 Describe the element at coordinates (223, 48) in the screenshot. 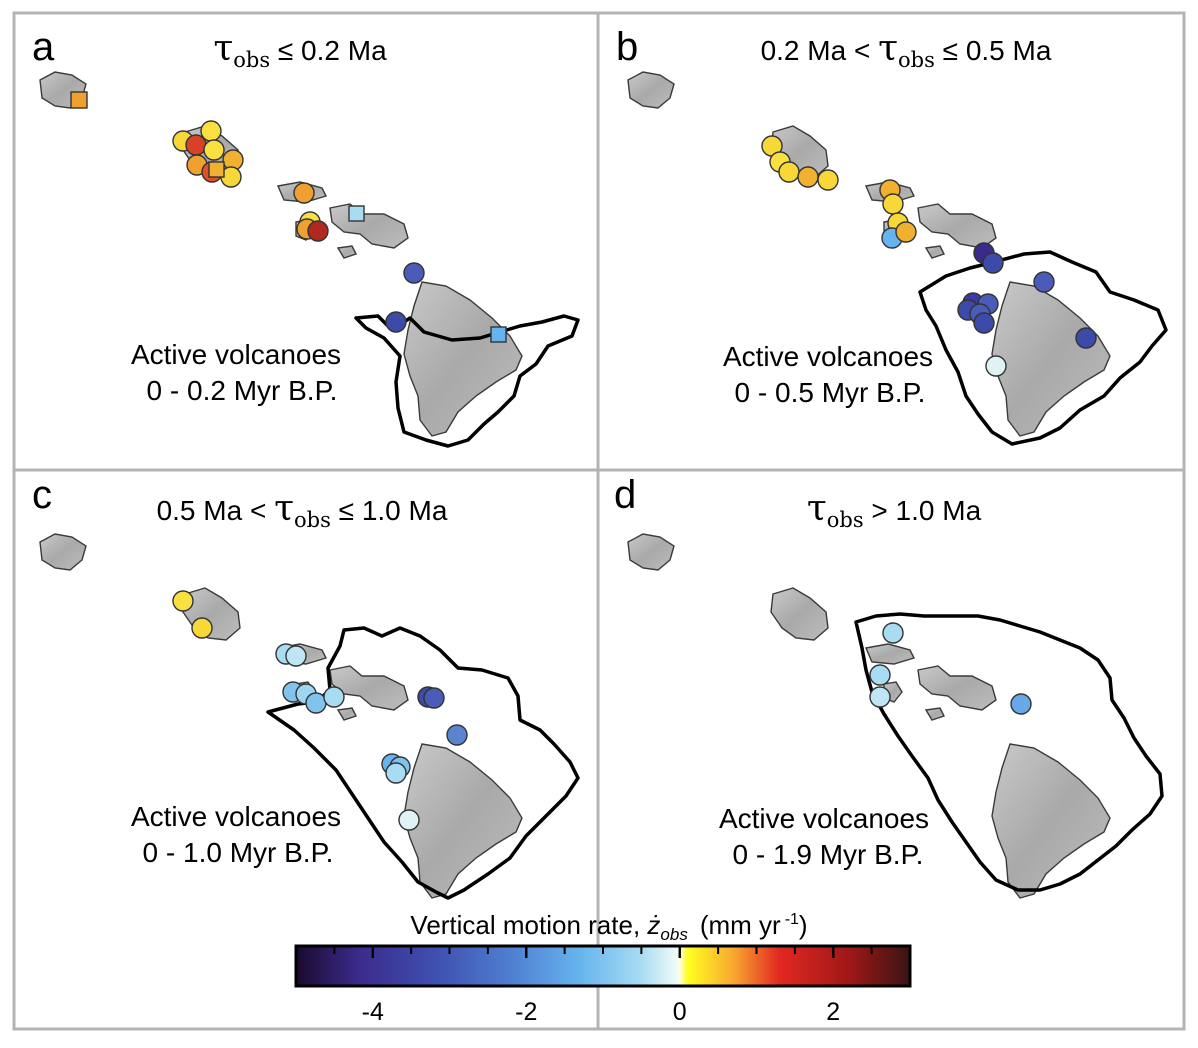

I see `panel-a-title-tau: τ` at that location.